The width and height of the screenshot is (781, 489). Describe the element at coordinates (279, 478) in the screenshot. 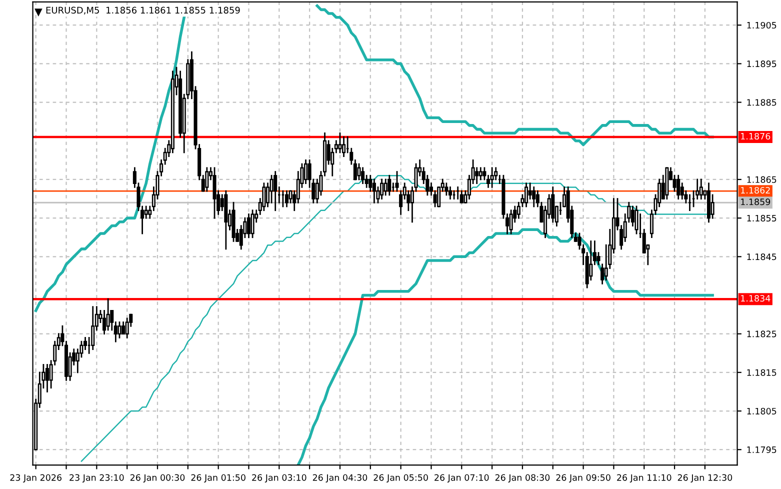

I see `x-tick-label: 26 Jan 03:10` at that location.